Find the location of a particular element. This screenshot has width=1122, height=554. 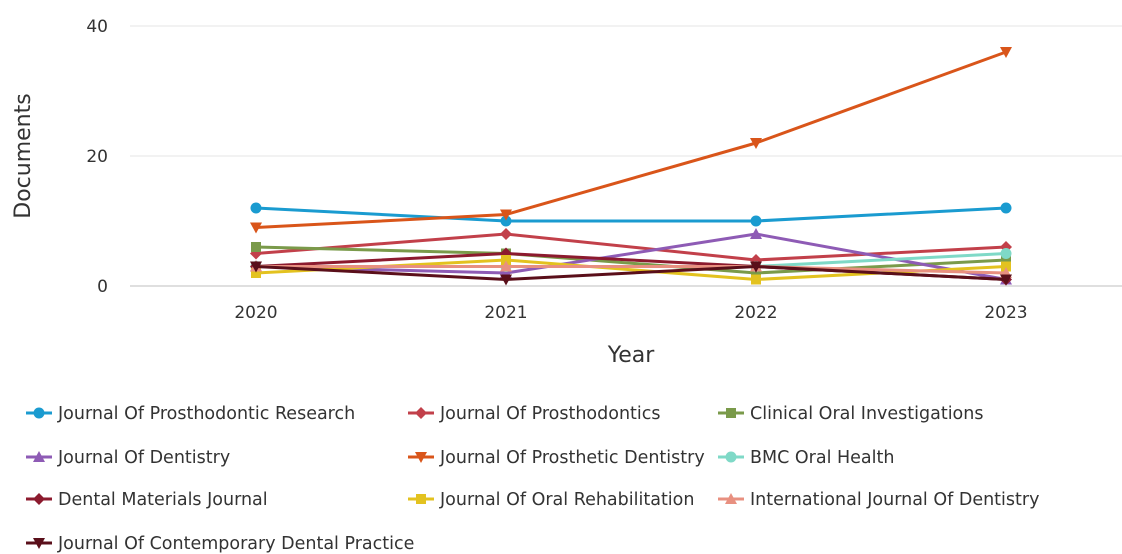

y-tick-label: 20 is located at coordinates (97, 157).